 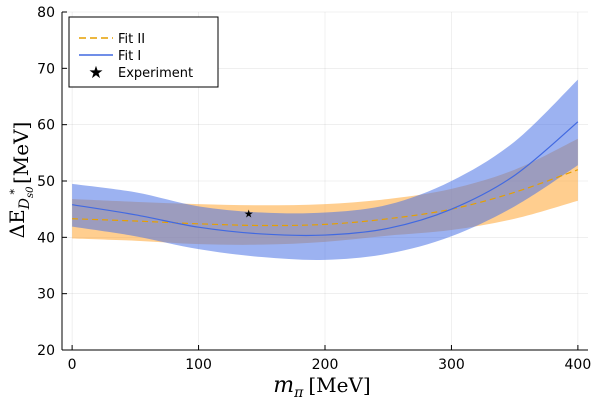 What do you see at coordinates (46, 295) in the screenshot?
I see `y-tick-label: 30` at bounding box center [46, 295].